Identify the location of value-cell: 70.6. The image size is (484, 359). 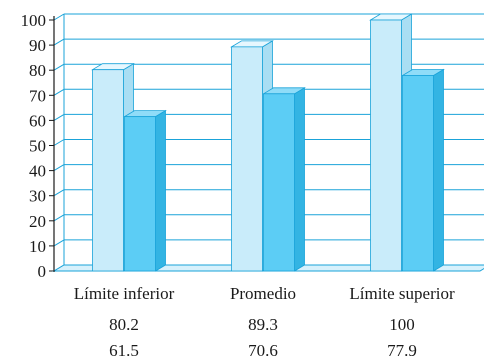
(263, 350).